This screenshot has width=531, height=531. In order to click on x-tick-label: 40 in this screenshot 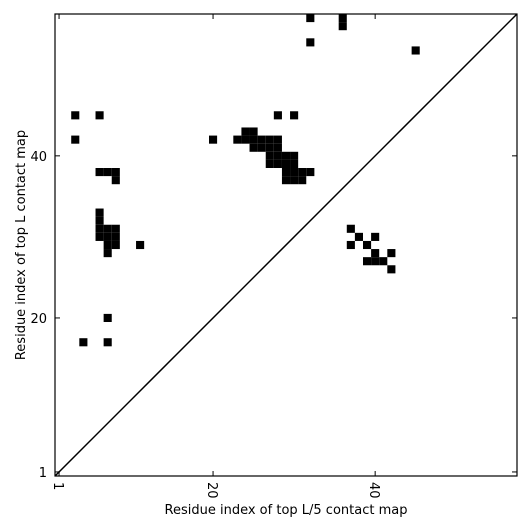, I will do `click(373, 490)`.